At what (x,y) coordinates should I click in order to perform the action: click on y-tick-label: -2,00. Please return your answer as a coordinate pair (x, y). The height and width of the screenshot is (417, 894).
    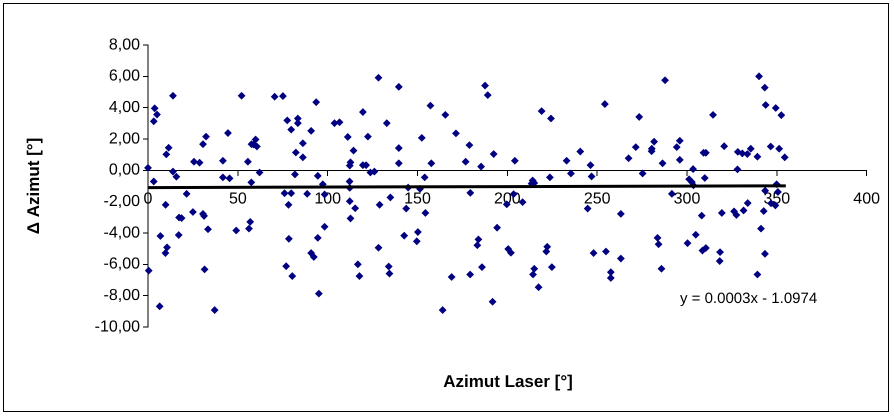
    Looking at the image, I should click on (122, 201).